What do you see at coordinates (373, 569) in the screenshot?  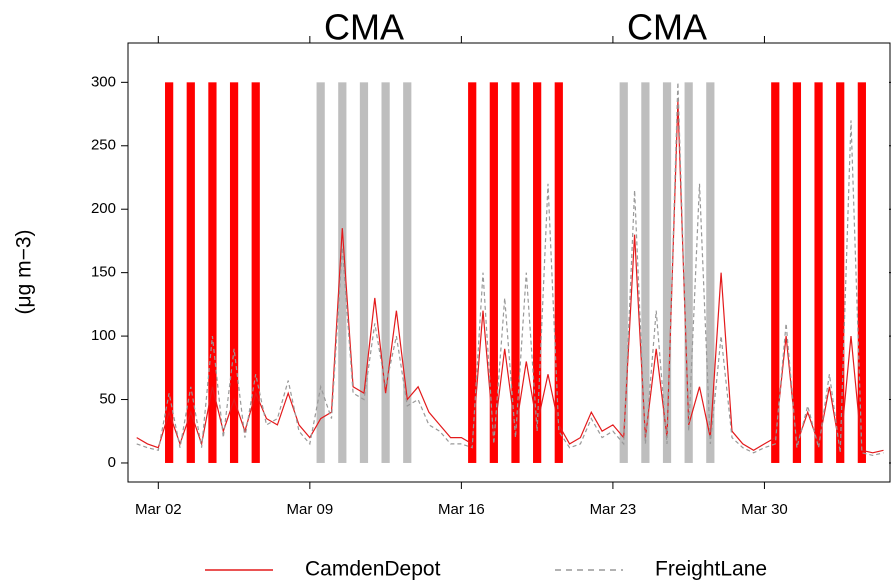 I see `legend-label: CamdenDepot` at bounding box center [373, 569].